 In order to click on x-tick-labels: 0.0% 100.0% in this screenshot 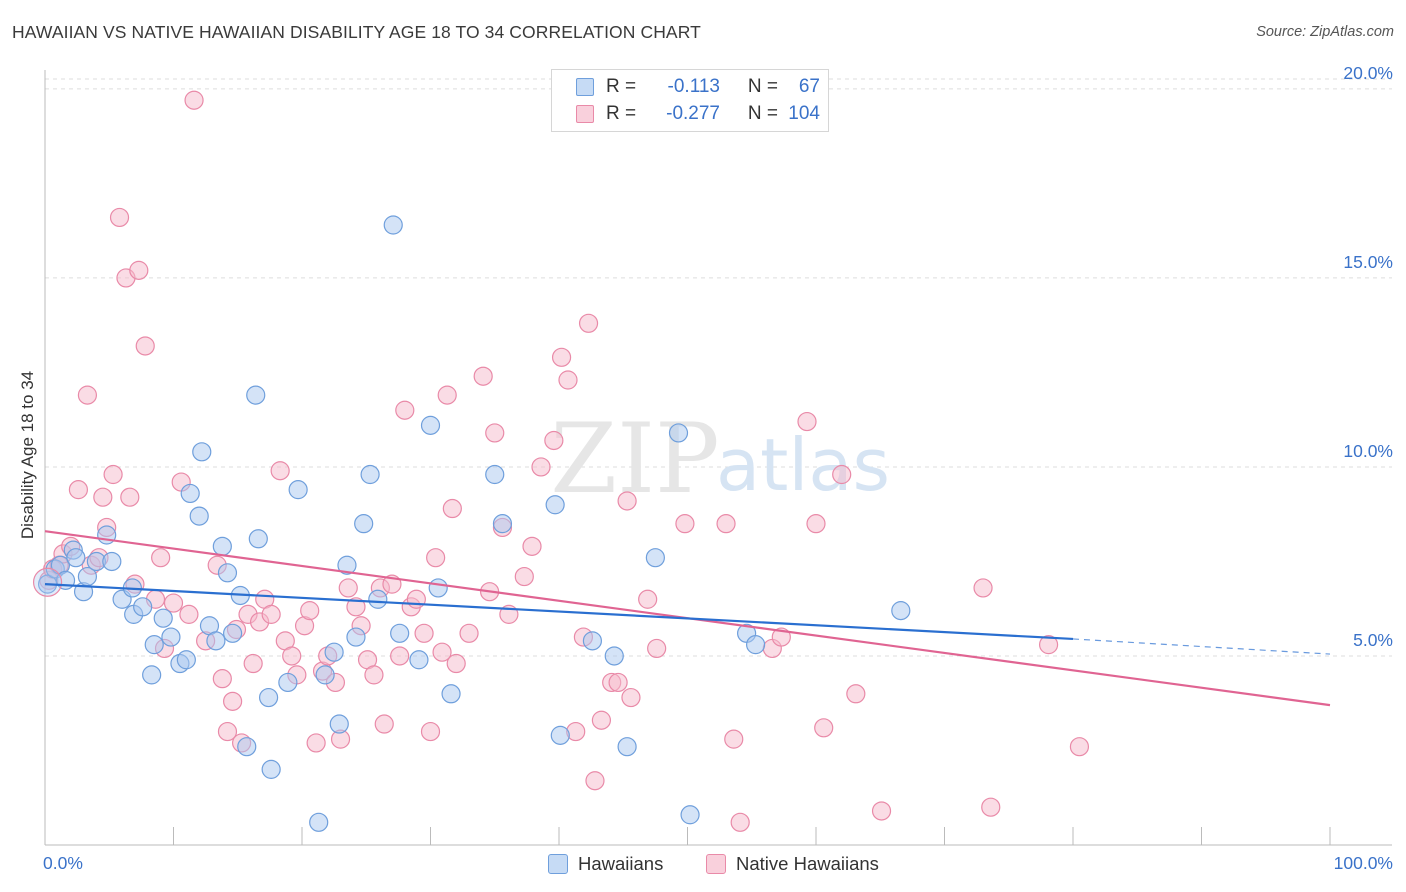, I will do `click(718, 863)`.